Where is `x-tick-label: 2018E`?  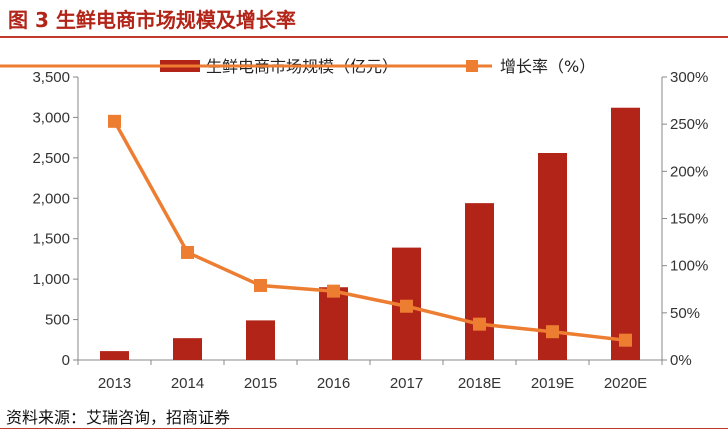 x-tick-label: 2018E is located at coordinates (479, 383).